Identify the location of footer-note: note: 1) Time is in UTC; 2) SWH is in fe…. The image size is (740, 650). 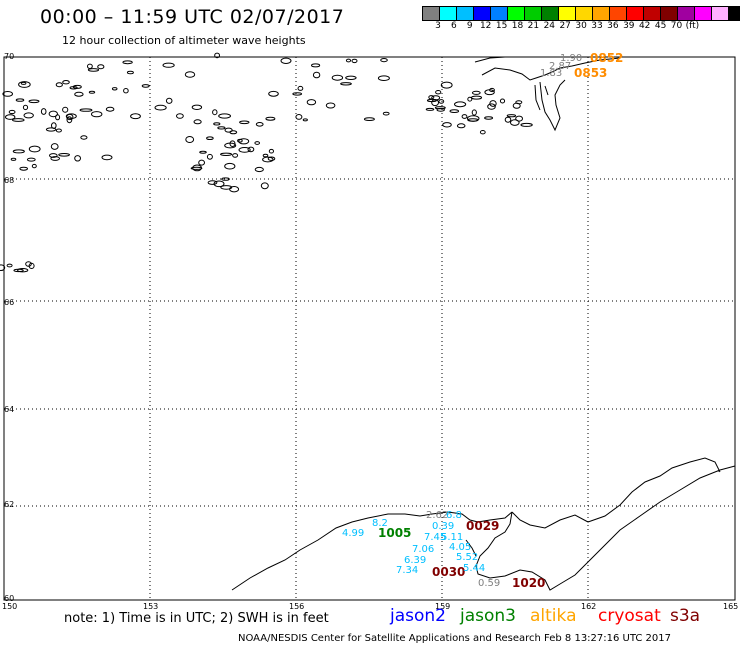
(196, 618).